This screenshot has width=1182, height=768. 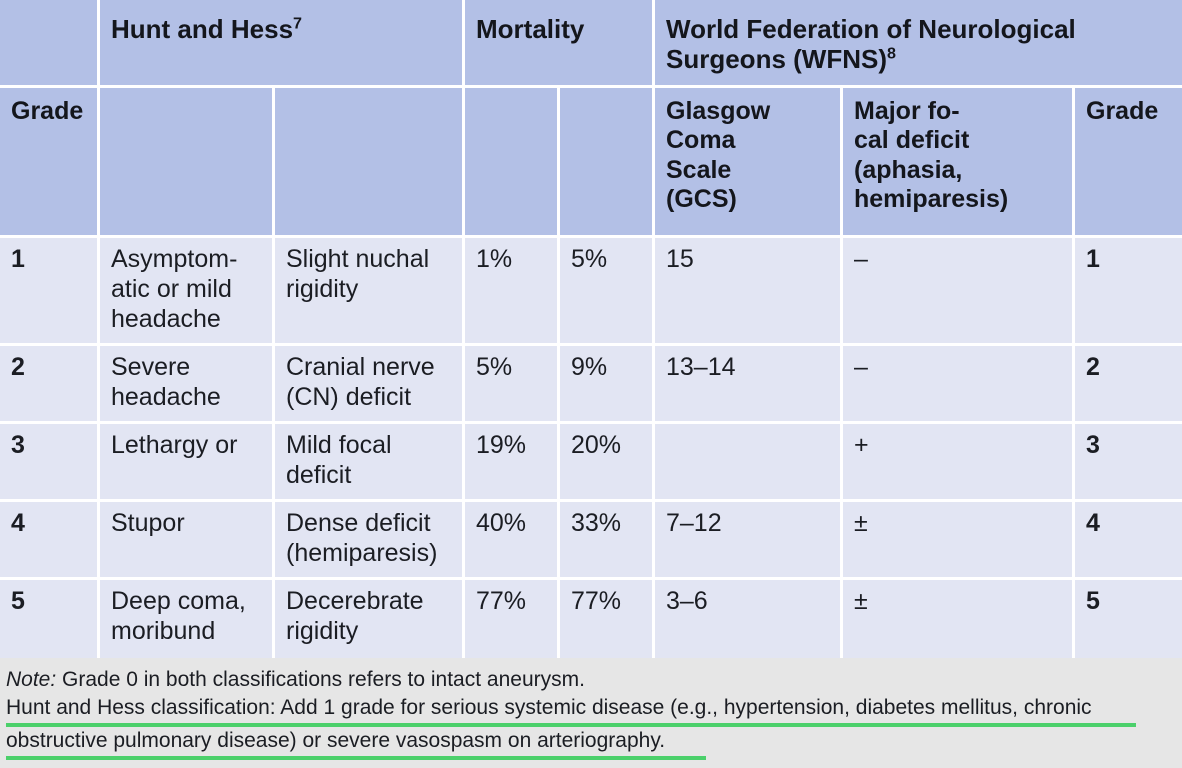 What do you see at coordinates (297, 23) in the screenshot?
I see `hunt-and-hess-reference-marker: 7` at bounding box center [297, 23].